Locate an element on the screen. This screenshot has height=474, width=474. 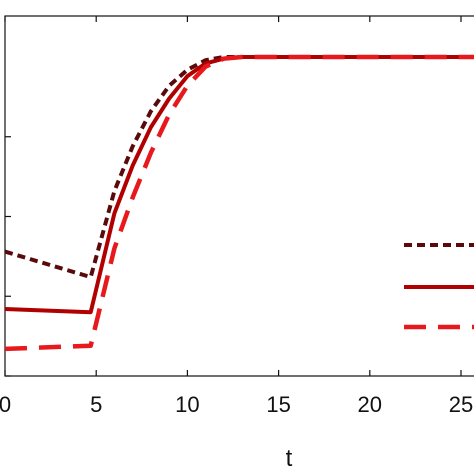
x-tick-label: 10 is located at coordinates (187, 404).